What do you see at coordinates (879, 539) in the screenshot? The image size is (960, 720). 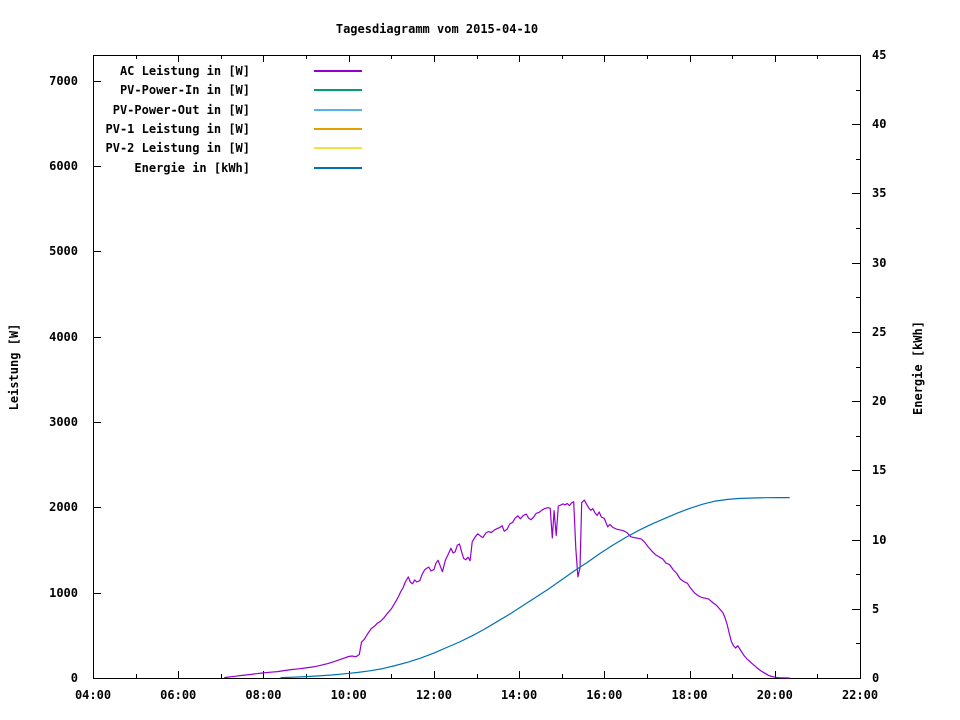 I see `y-right-tick-label: 10` at bounding box center [879, 539].